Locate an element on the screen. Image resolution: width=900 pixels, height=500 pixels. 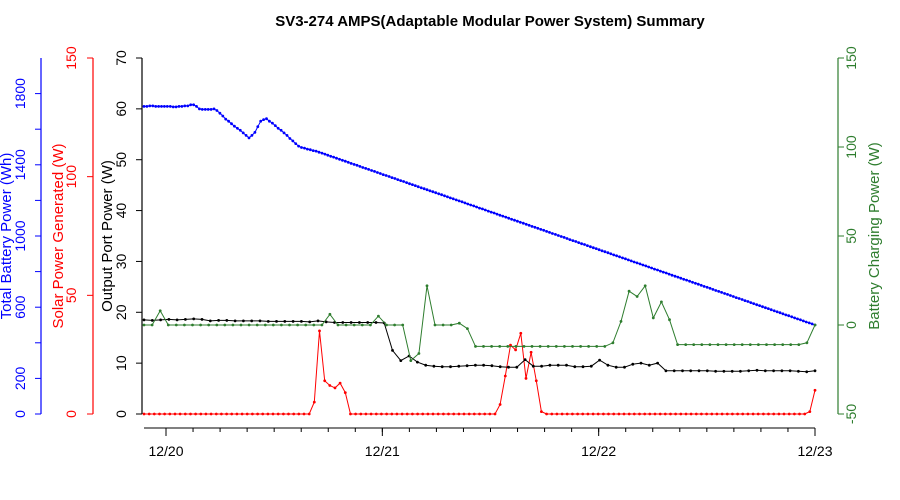
battery-tick-label: 1000 is located at coordinates (20, 235).